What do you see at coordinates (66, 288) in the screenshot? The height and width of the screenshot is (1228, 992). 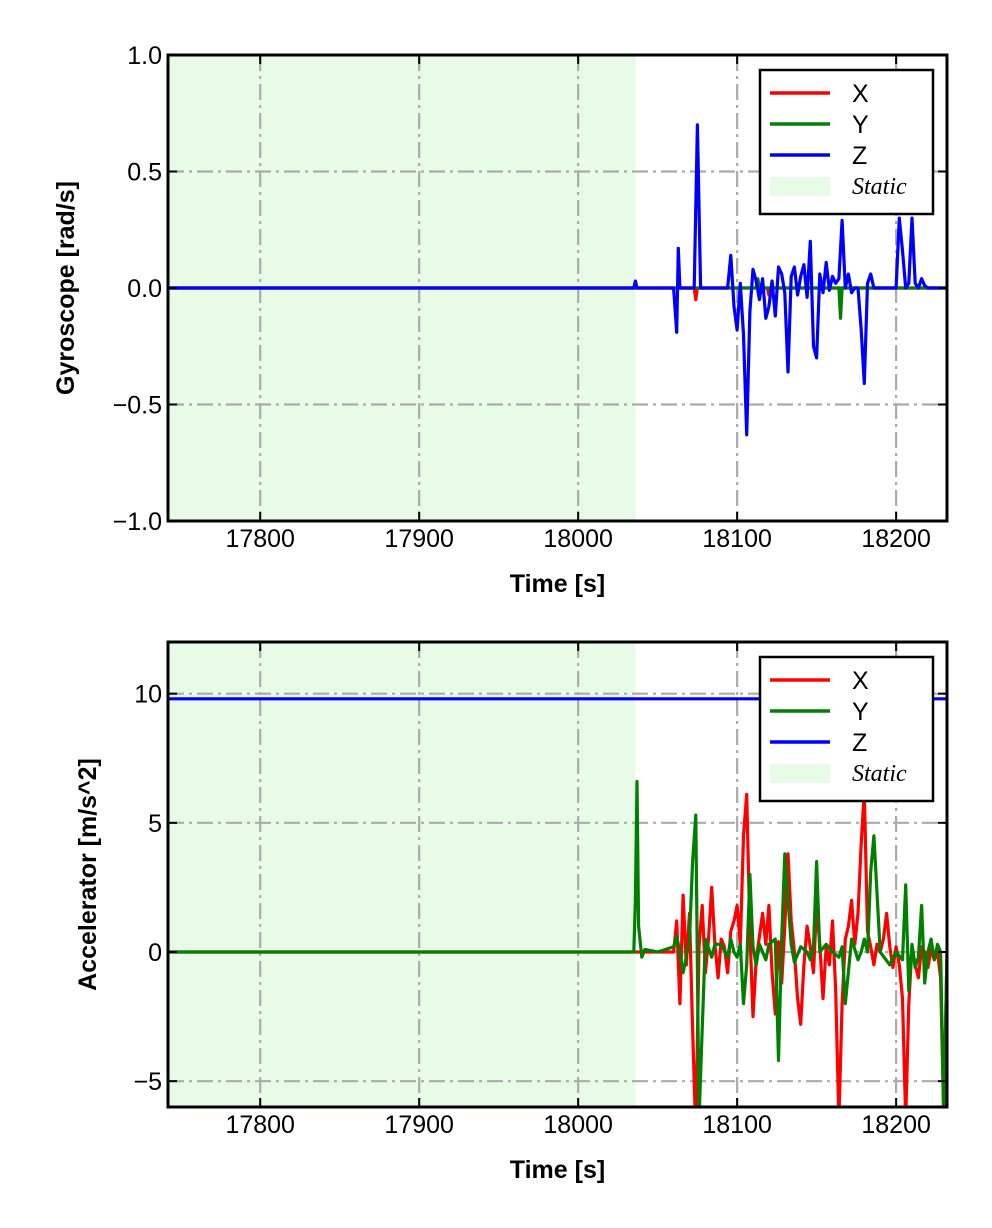 I see `y-axis-title: Gyroscope [rad/s]` at bounding box center [66, 288].